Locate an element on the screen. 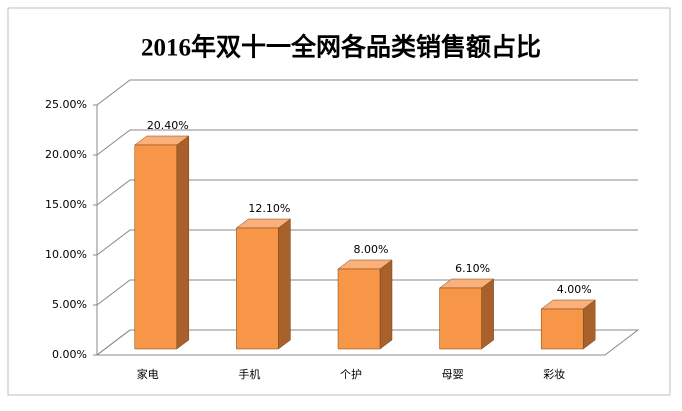 Image resolution: width=682 pixels, height=411 pixels. y-tick-label: 10.00% is located at coordinates (66, 254).